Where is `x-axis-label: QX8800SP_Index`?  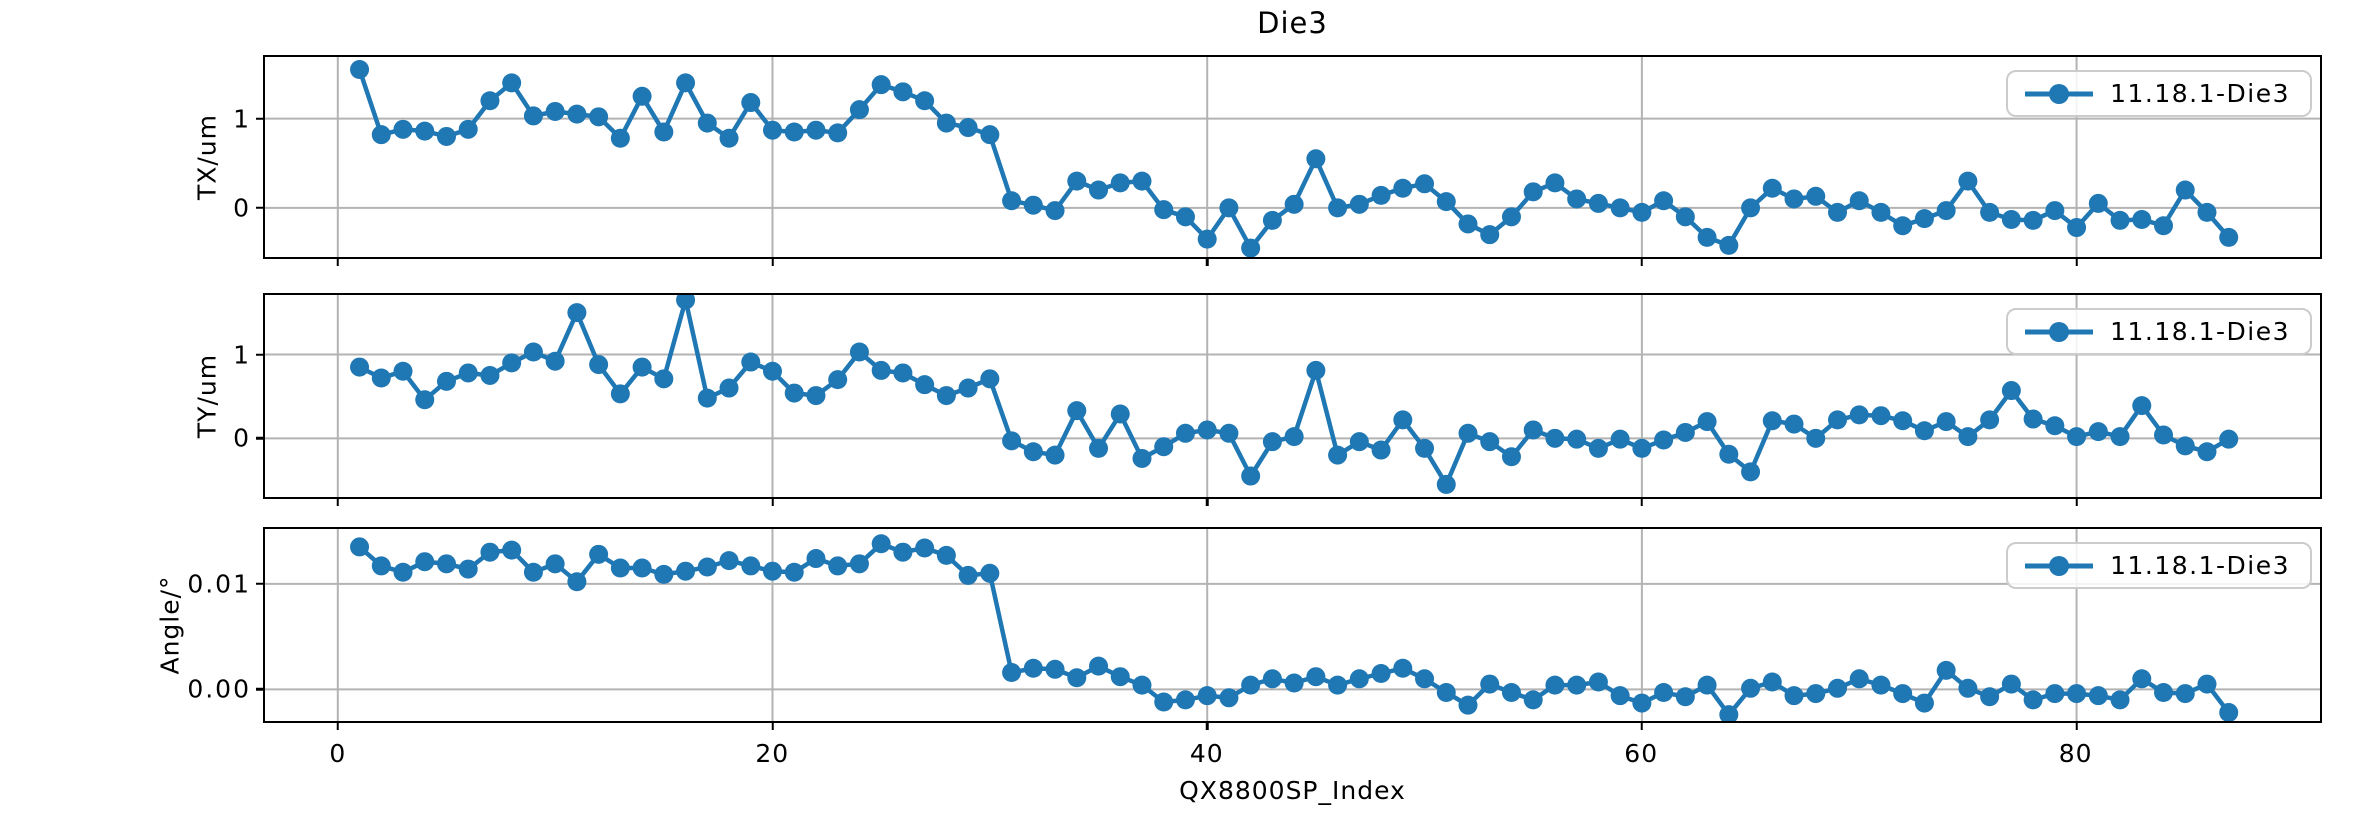
x-axis-label: QX8800SP_Index is located at coordinates (1292, 790).